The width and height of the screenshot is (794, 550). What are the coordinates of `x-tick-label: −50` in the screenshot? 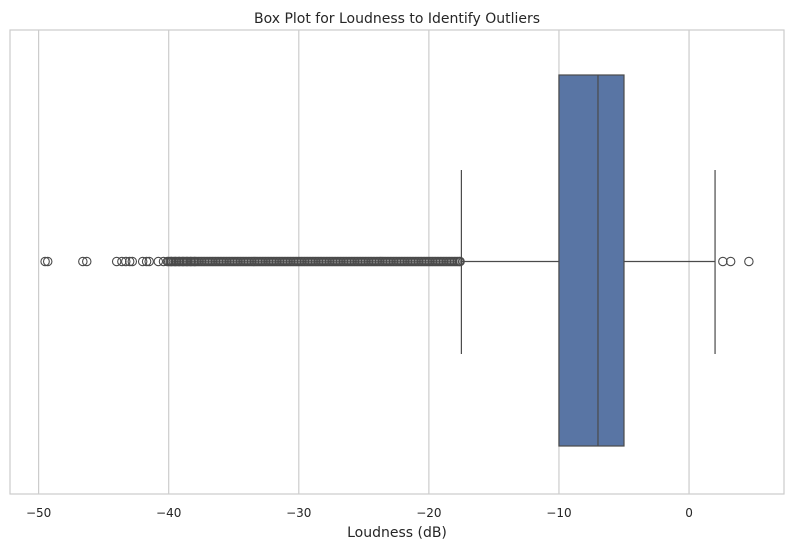 It's located at (38, 513).